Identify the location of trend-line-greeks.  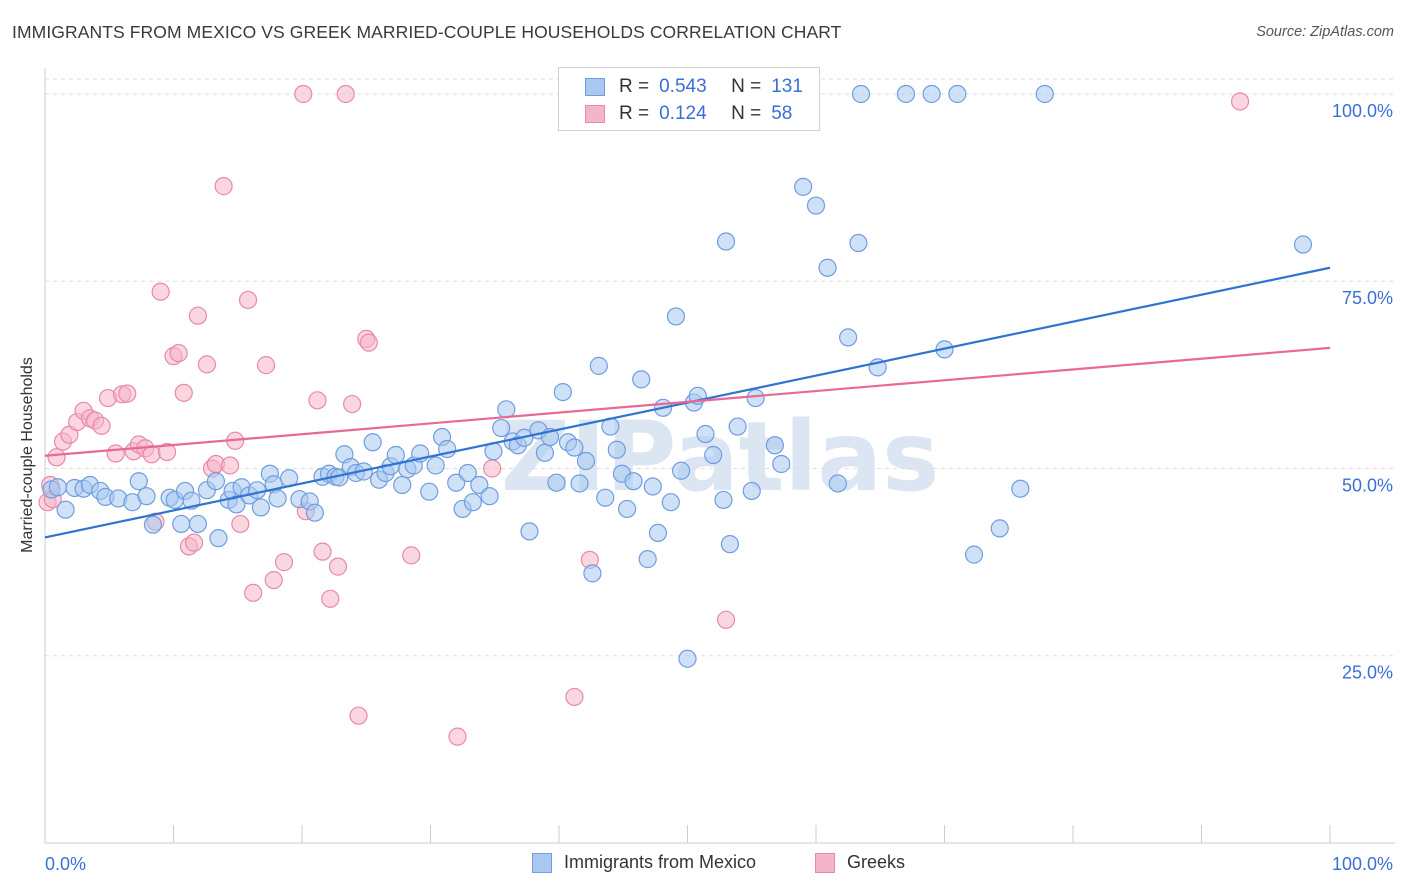
(687, 401).